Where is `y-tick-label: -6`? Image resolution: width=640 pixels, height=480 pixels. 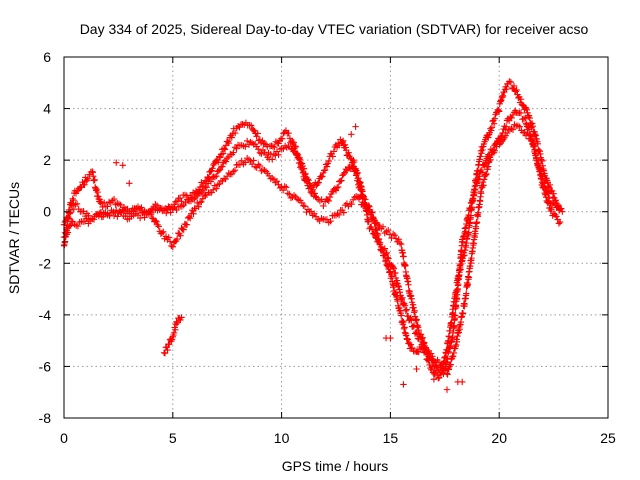
y-tick-label: -6 is located at coordinates (45, 366).